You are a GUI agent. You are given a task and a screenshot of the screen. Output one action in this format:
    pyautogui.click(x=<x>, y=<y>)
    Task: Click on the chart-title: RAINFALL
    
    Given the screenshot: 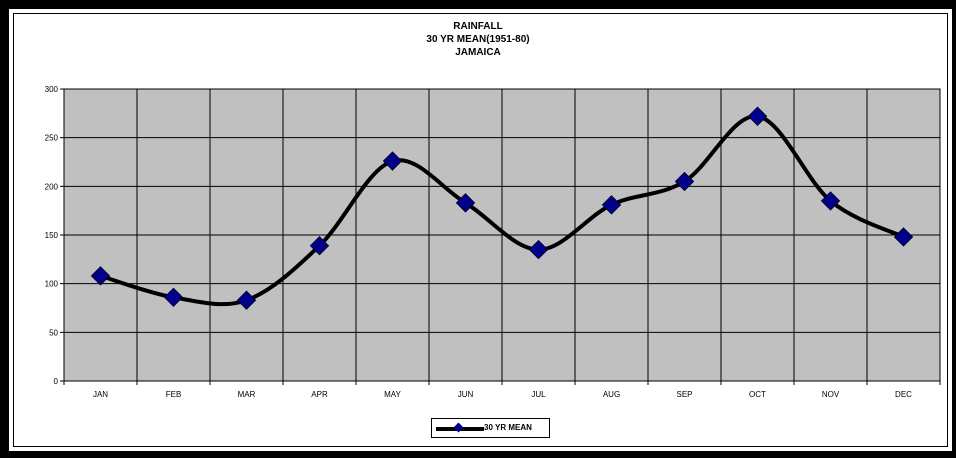 What is the action you would take?
    pyautogui.click(x=478, y=26)
    